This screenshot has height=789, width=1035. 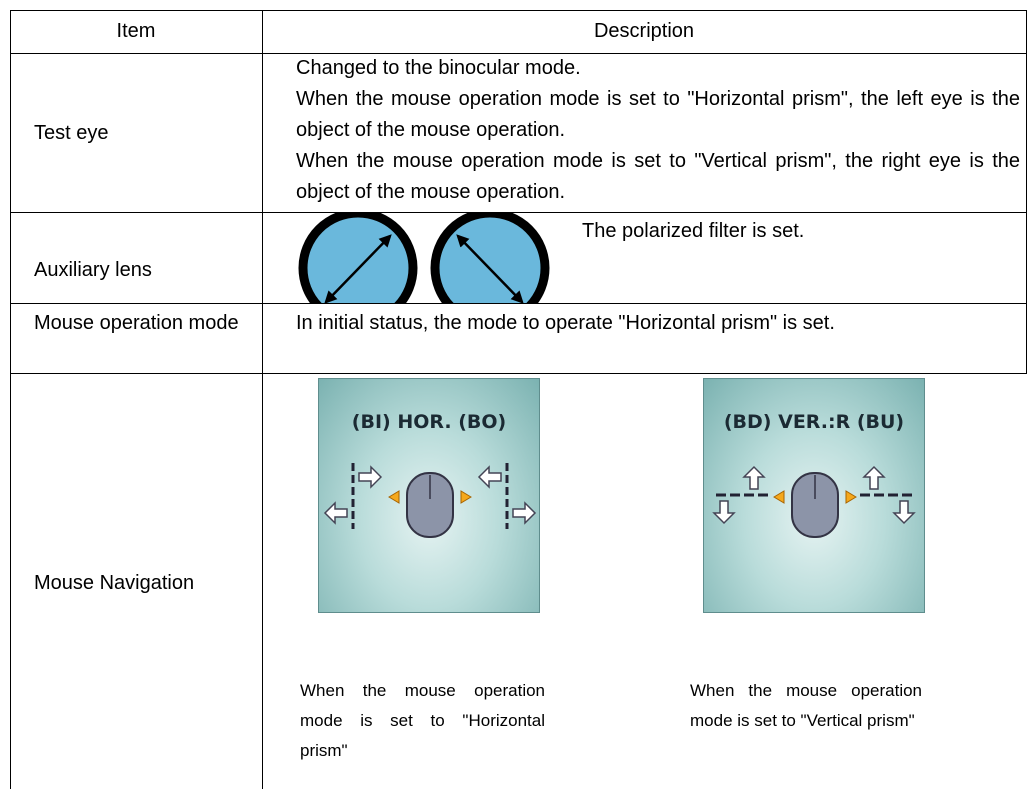 I want to click on item: Test eye, so click(x=71, y=133).